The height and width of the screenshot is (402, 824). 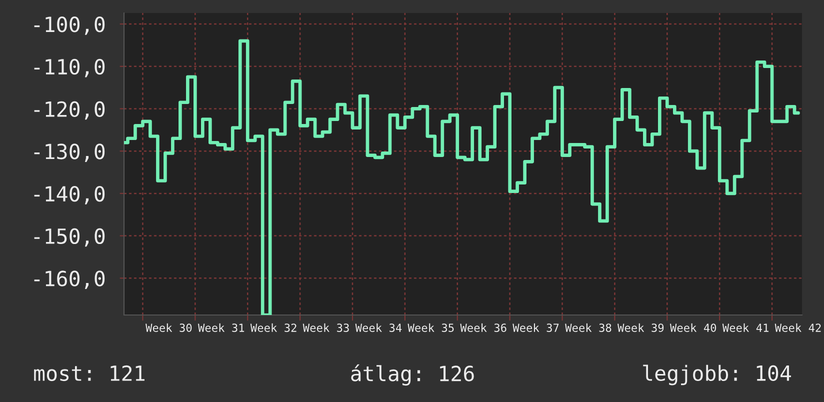 I want to click on x-tick-label: Week 40, so click(x=693, y=327).